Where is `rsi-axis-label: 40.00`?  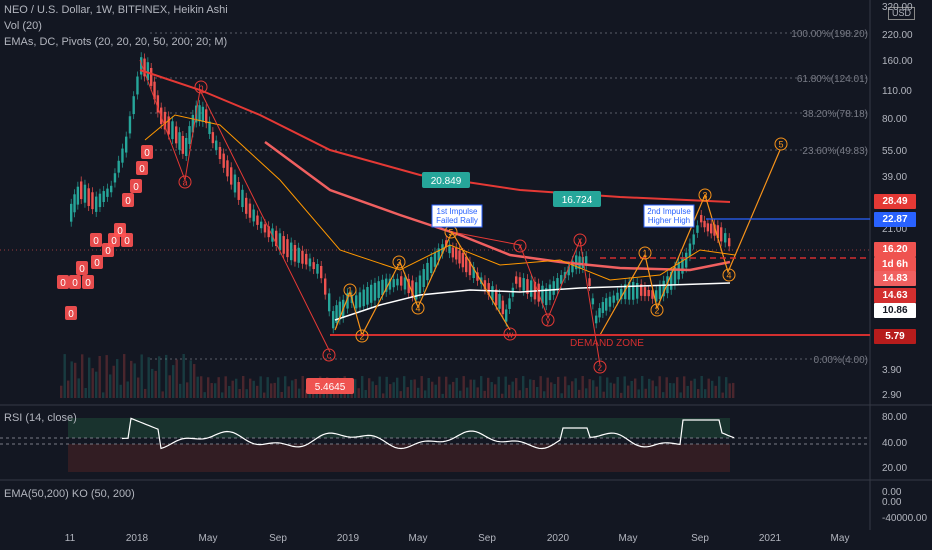
rsi-axis-label: 40.00 is located at coordinates (895, 443).